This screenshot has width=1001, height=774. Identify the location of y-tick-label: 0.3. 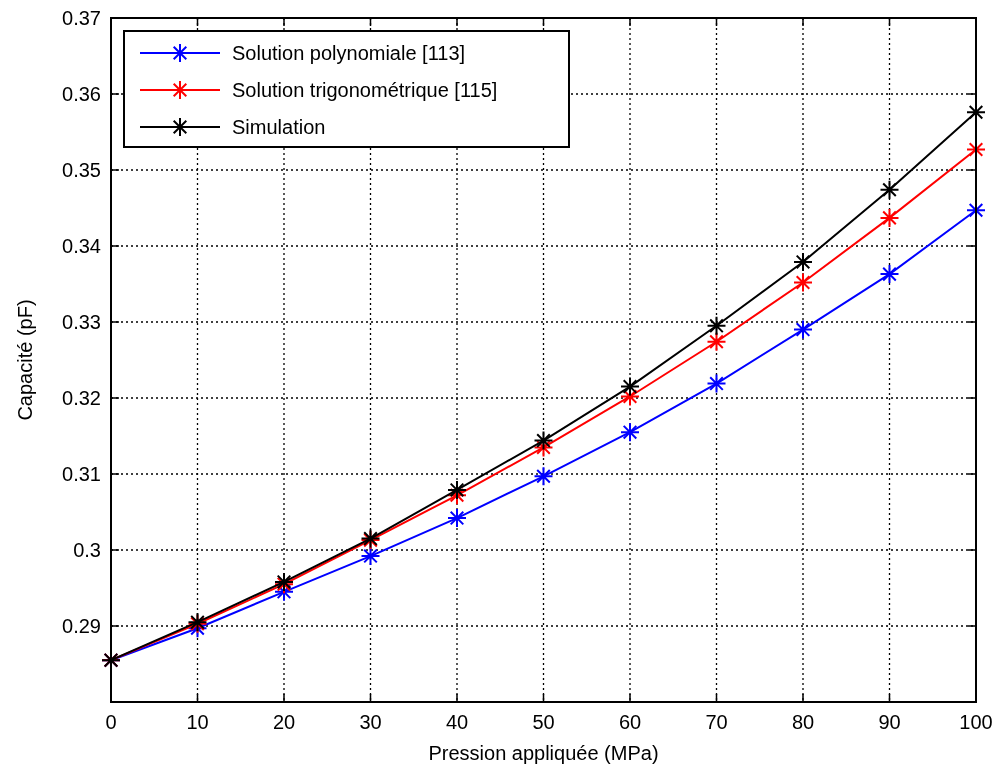
(87, 550).